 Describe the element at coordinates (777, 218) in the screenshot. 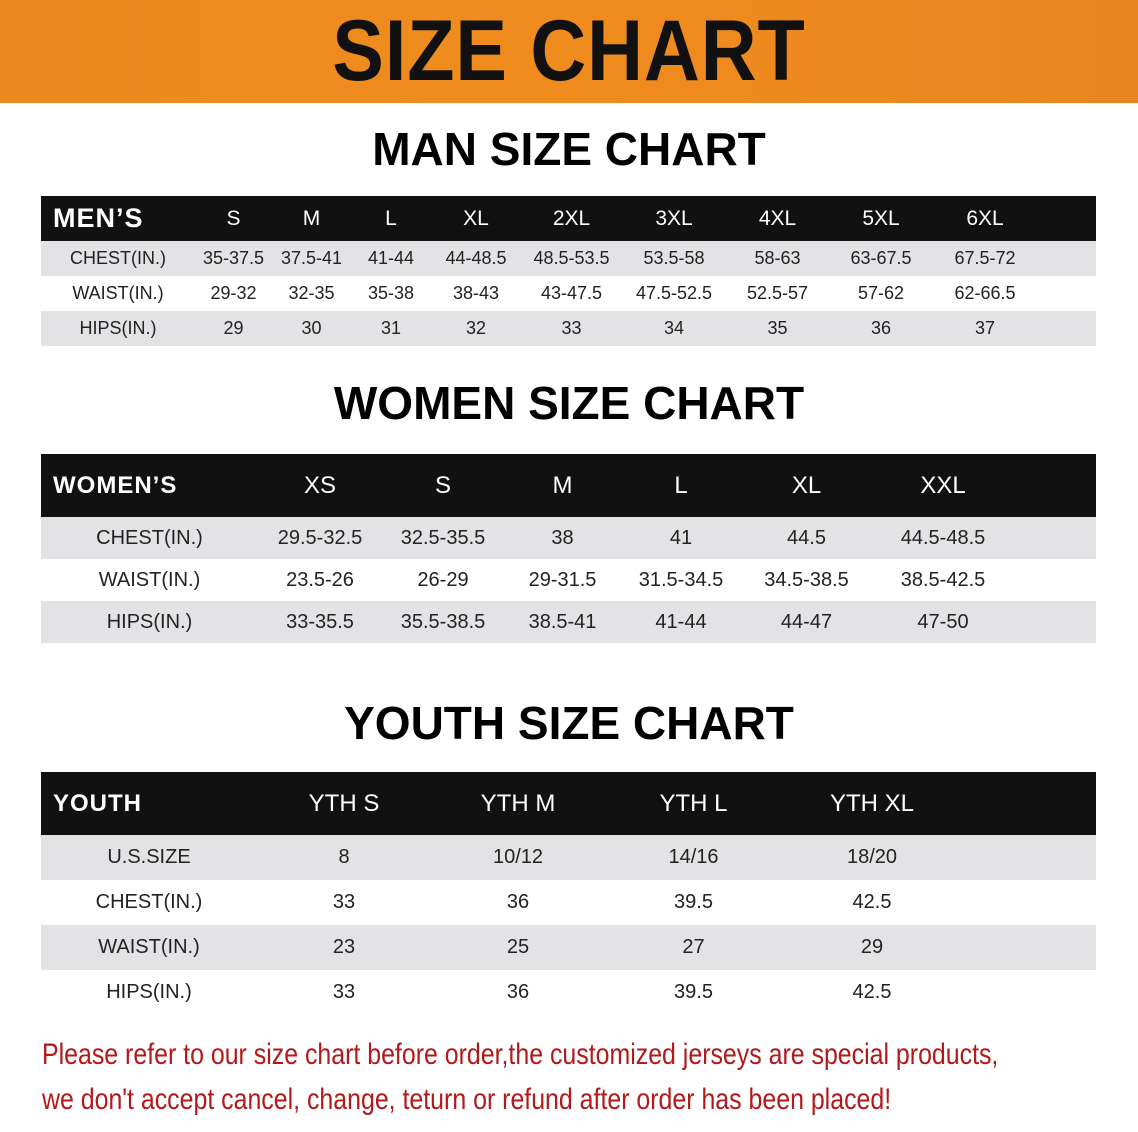

I see `size-header: 4XL` at that location.